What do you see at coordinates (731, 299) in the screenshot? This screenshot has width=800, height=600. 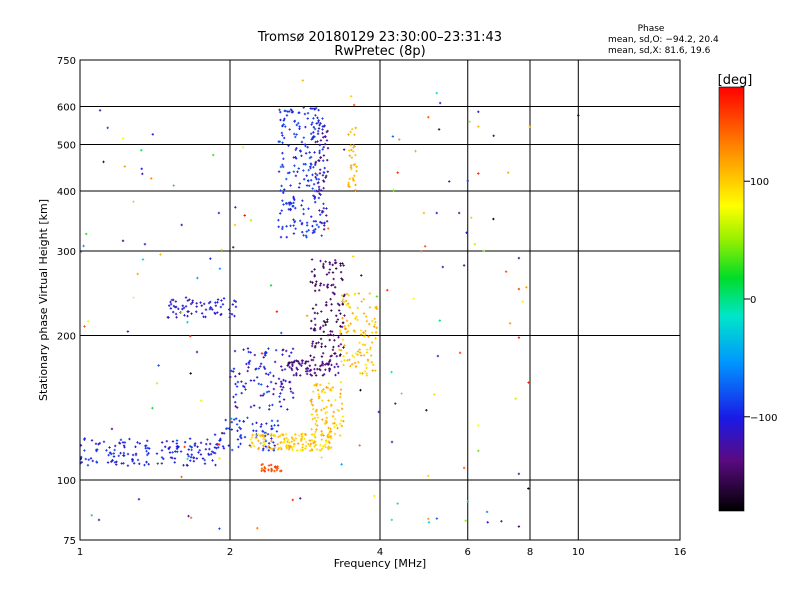 I see `colorbar` at bounding box center [731, 299].